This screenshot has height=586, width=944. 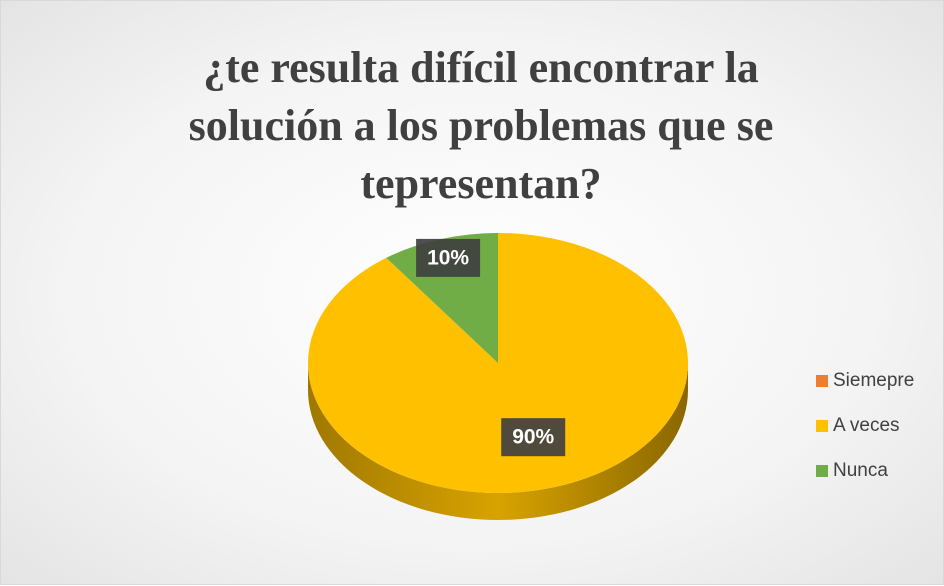 I want to click on pie-side, so click(x=498, y=441).